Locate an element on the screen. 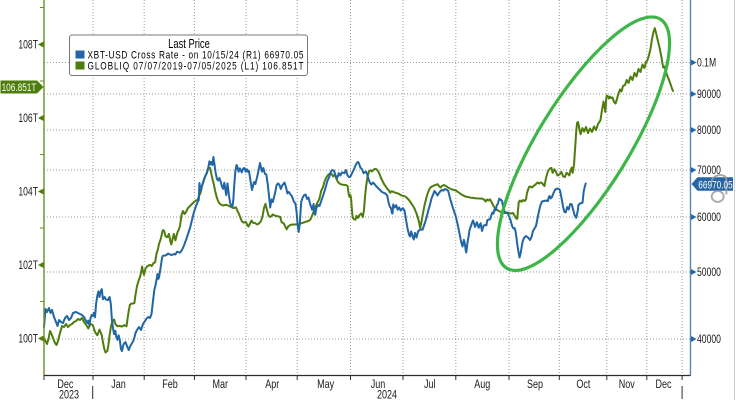 The image size is (736, 405). svg-text: Last Price is located at coordinates (189, 45).